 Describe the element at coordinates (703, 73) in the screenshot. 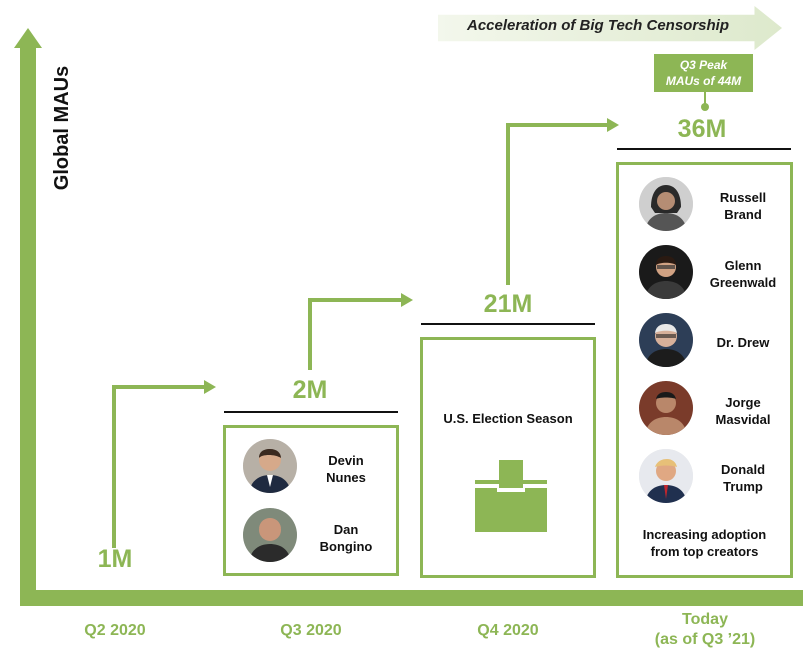

I see `peak-annotation: Q3 Peak MAUs of 44M` at that location.